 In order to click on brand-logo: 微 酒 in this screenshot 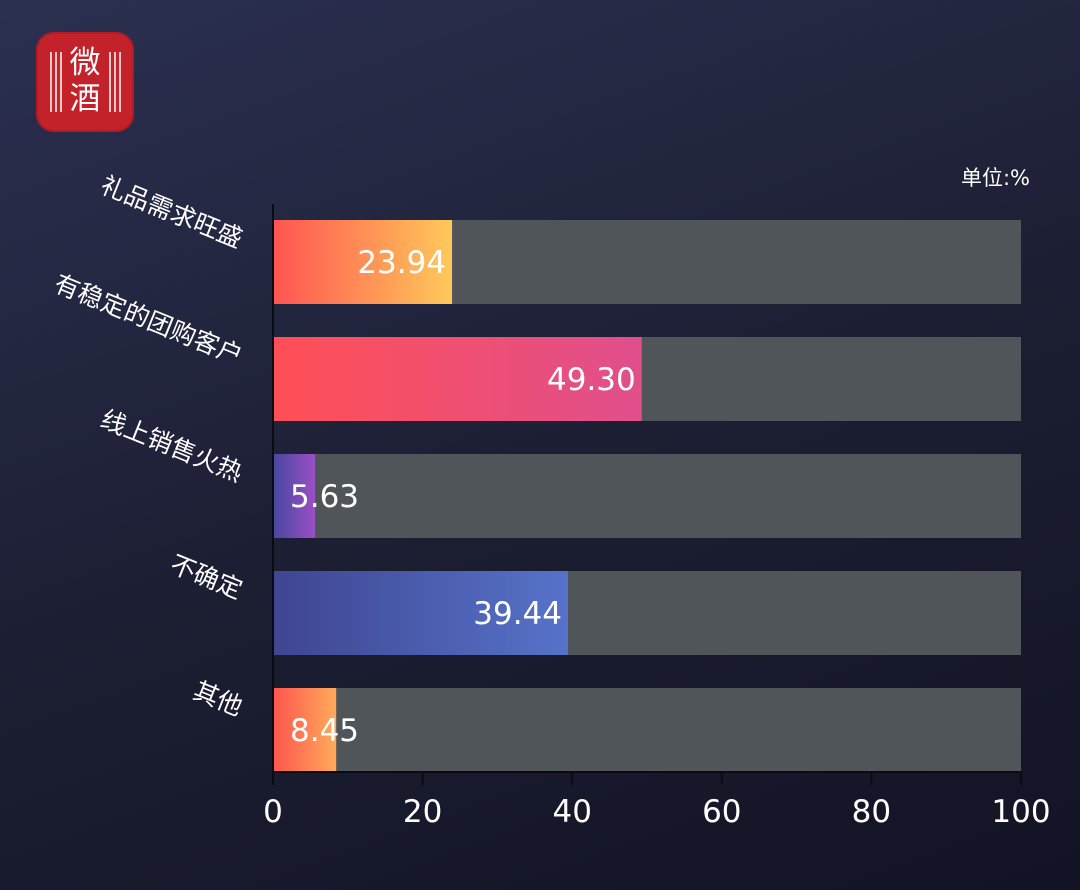, I will do `click(85, 82)`.